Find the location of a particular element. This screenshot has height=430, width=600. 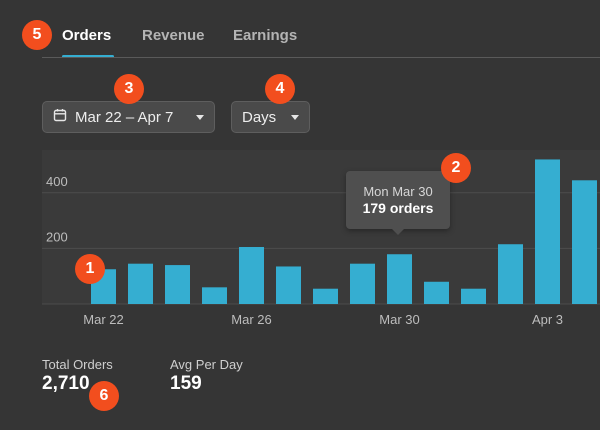

x-tick-label: Mar 26 is located at coordinates (251, 319).